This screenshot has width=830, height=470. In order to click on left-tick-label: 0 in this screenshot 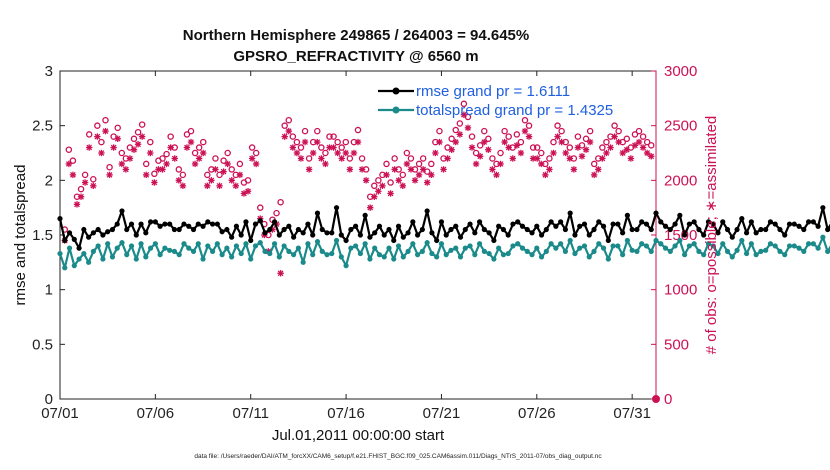, I will do `click(49, 399)`.